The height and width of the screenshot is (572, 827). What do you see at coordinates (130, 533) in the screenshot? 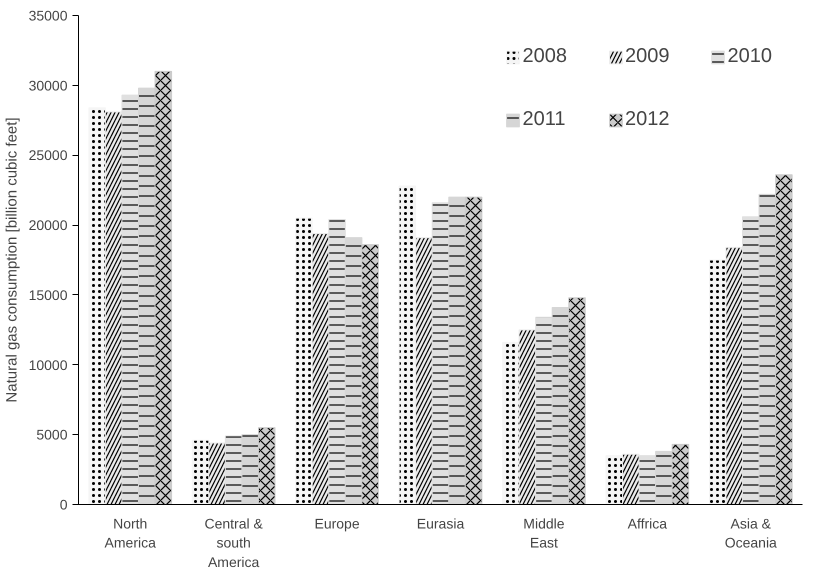
I see `x-tick-label: North America` at bounding box center [130, 533].